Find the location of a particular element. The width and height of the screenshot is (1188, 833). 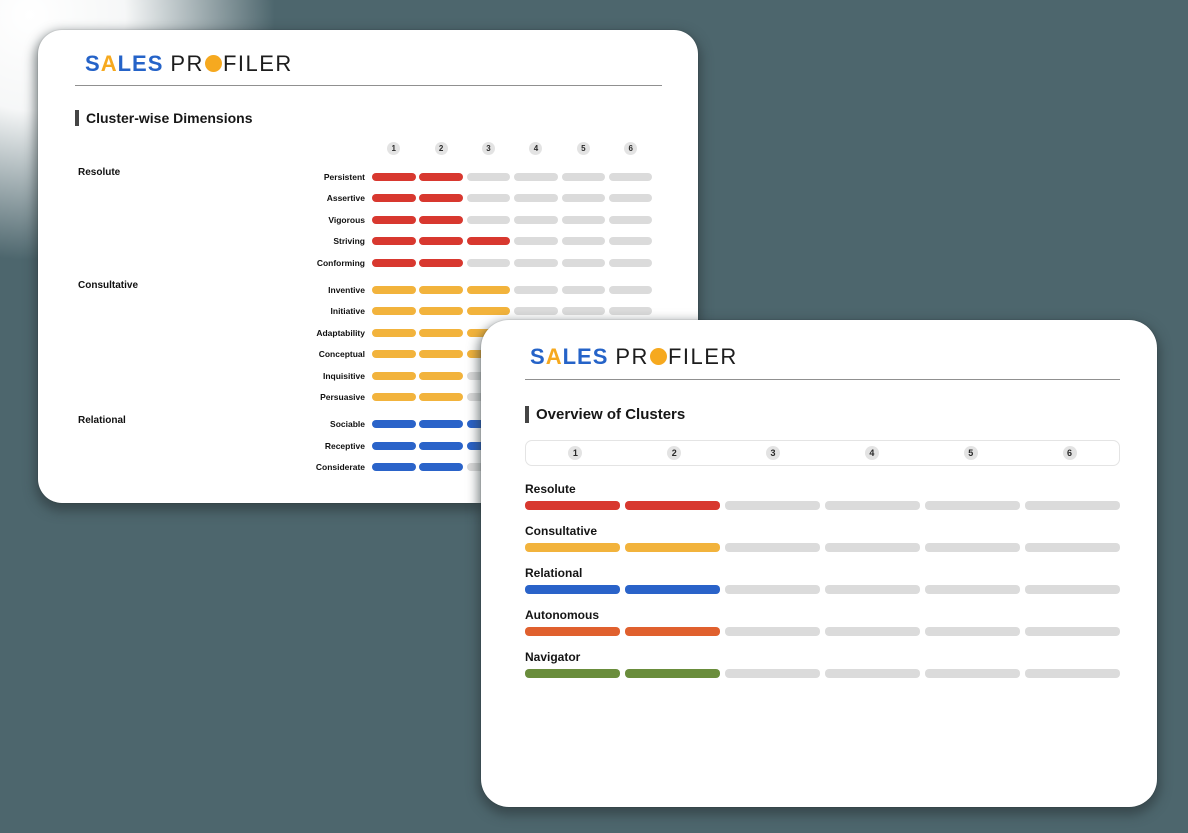

dimension-label: Initiative is located at coordinates (347, 311).